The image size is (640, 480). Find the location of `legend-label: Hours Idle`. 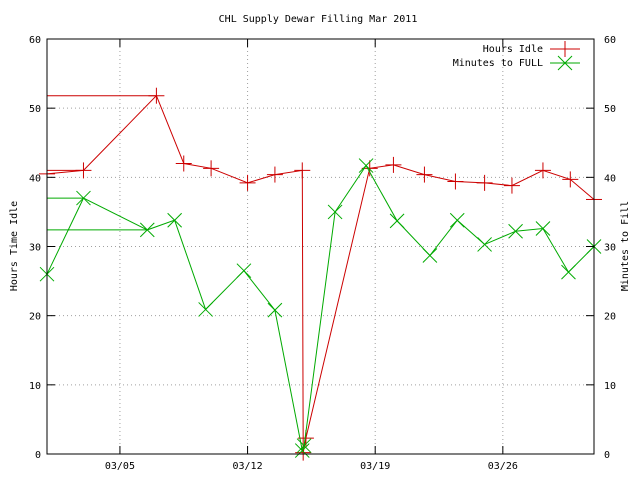

legend-label: Hours Idle is located at coordinates (513, 49).